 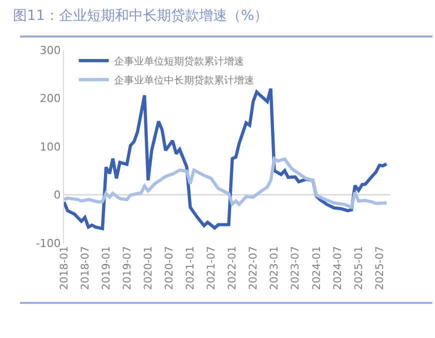 I want to click on line-series, so click(x=226, y=182).